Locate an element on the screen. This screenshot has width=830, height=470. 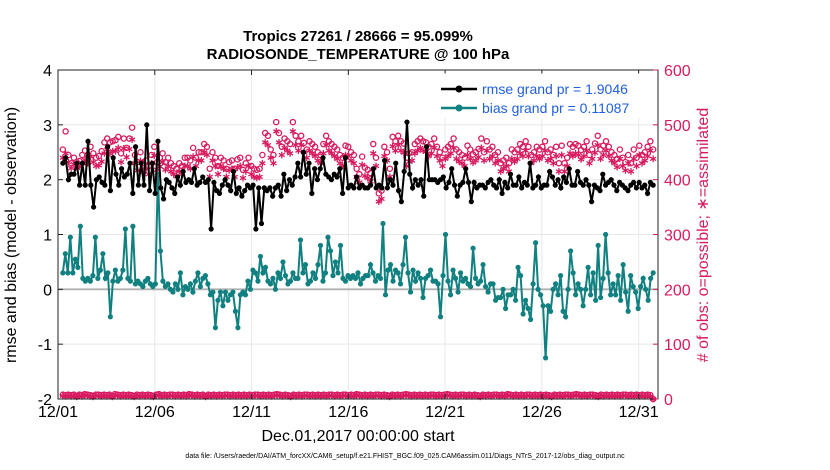
y-tick-right-label: 500 is located at coordinates (677, 126).